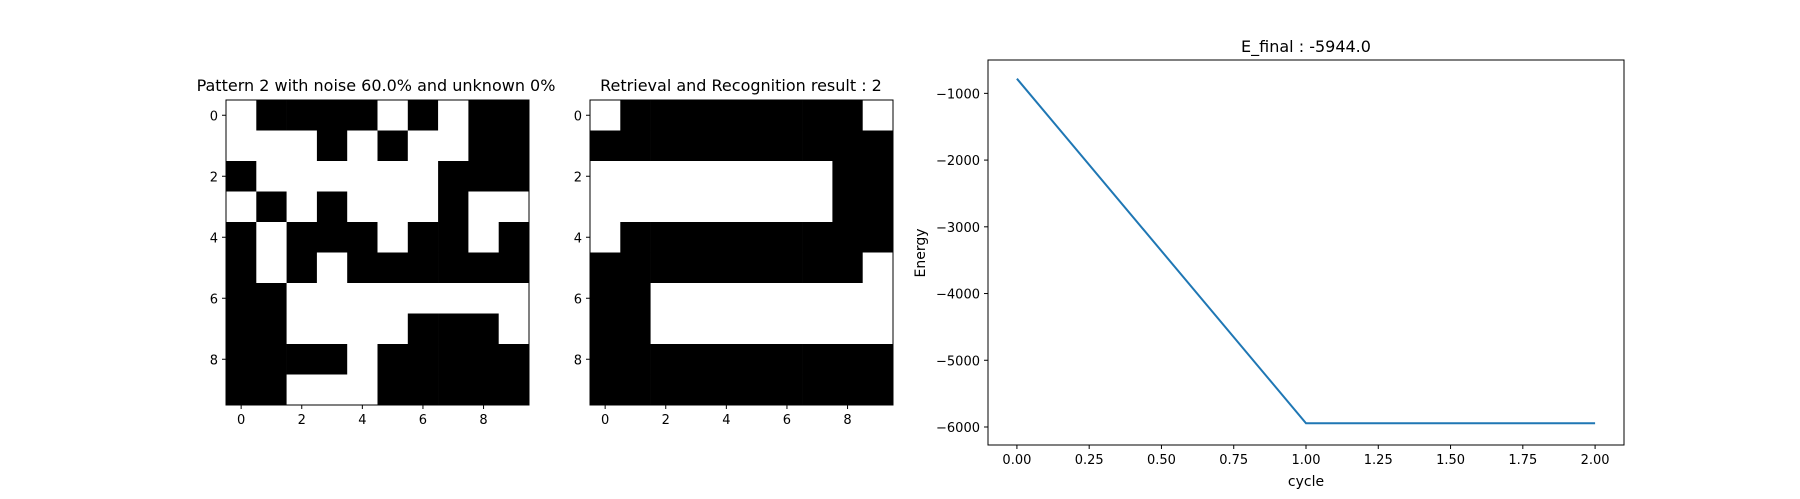 The image size is (1800, 499). What do you see at coordinates (741, 85) in the screenshot?
I see `retrieval-result-title: Retrieval and Recognition result : 2` at bounding box center [741, 85].